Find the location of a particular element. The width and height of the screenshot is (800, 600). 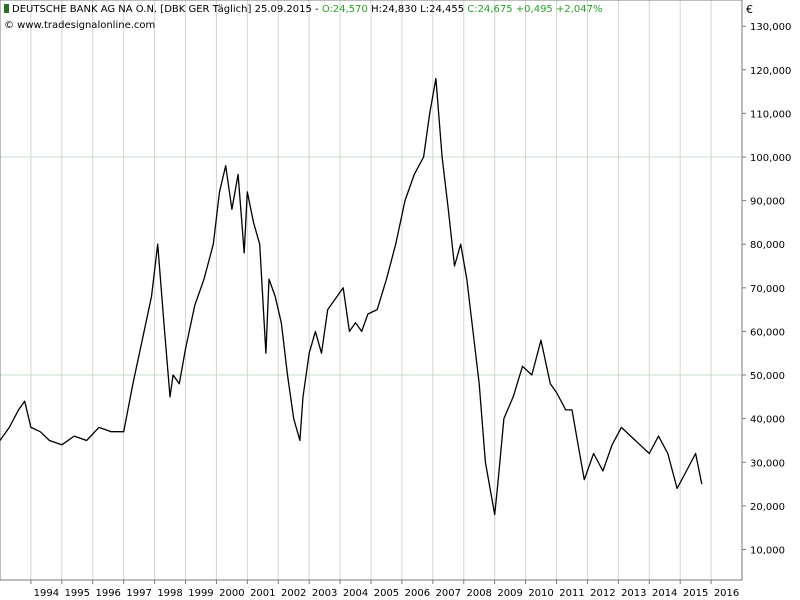

y-tick-label: 40,000 is located at coordinates (767, 420).